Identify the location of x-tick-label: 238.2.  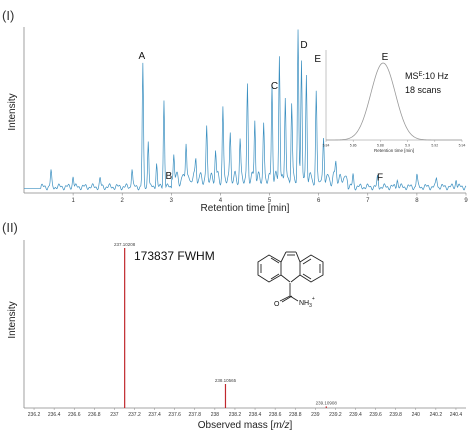
(235, 415).